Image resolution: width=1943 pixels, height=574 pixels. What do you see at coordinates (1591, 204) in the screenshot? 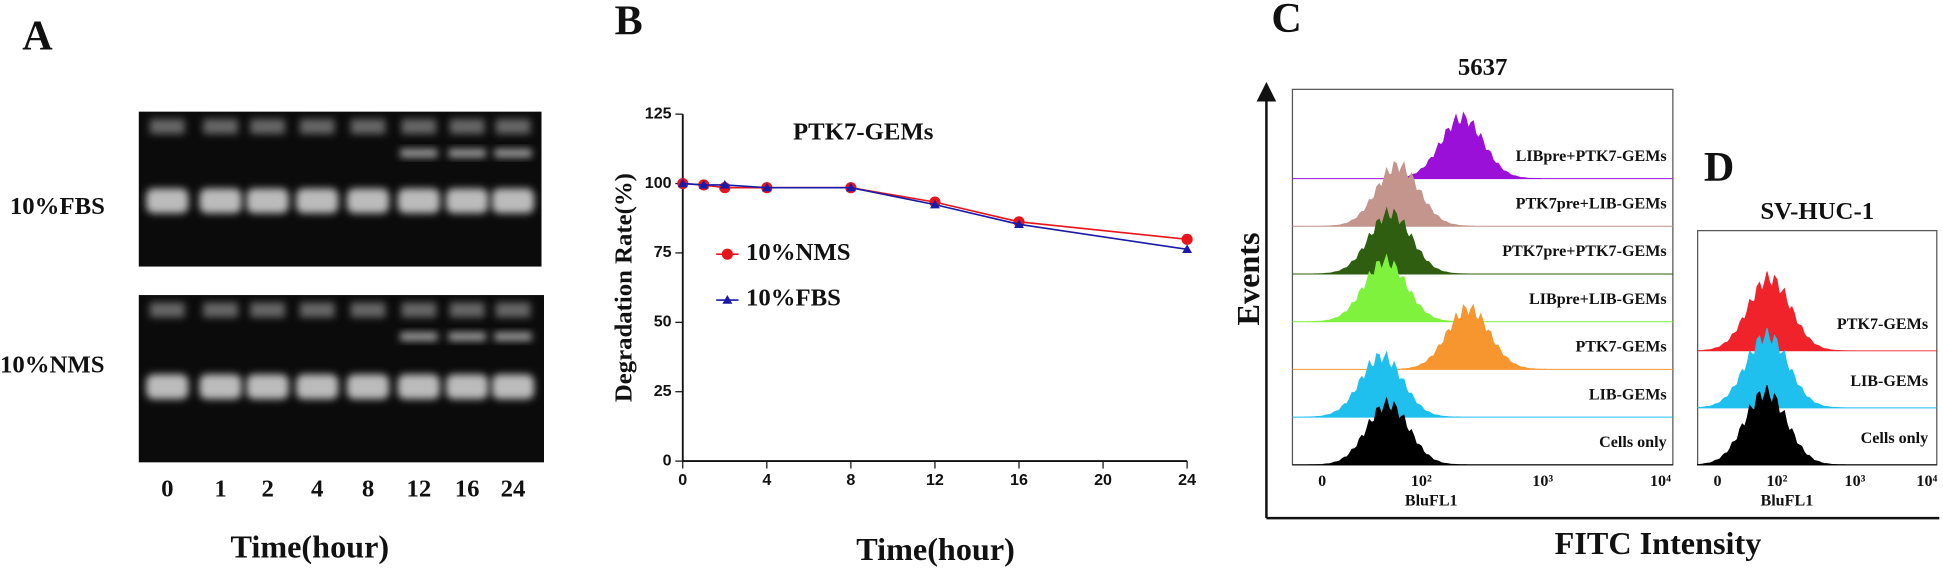
I see `histogram-label: PTK7pre+LIB-GEMs` at bounding box center [1591, 204].